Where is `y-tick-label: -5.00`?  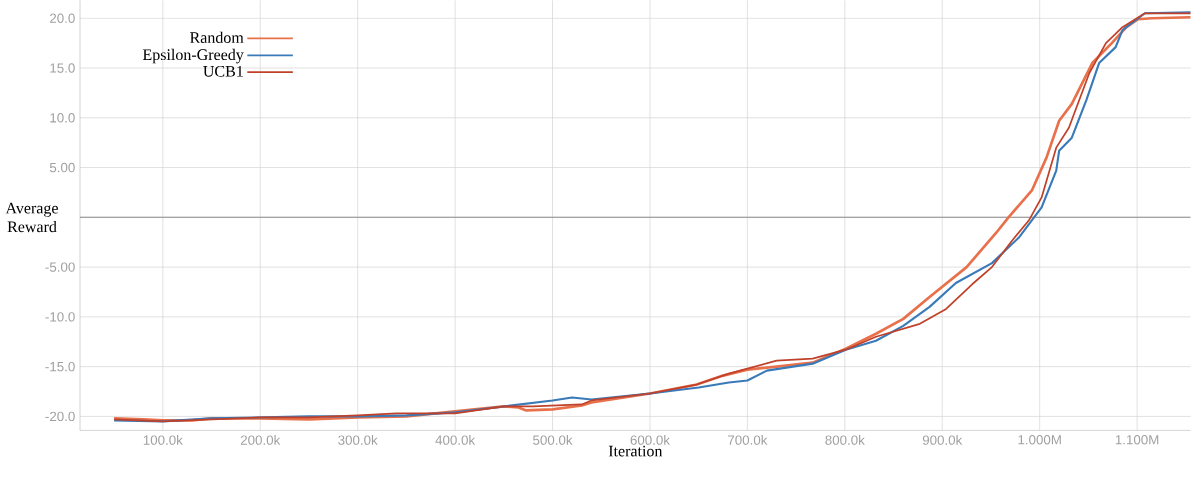
y-tick-label: -5.00 is located at coordinates (60, 267).